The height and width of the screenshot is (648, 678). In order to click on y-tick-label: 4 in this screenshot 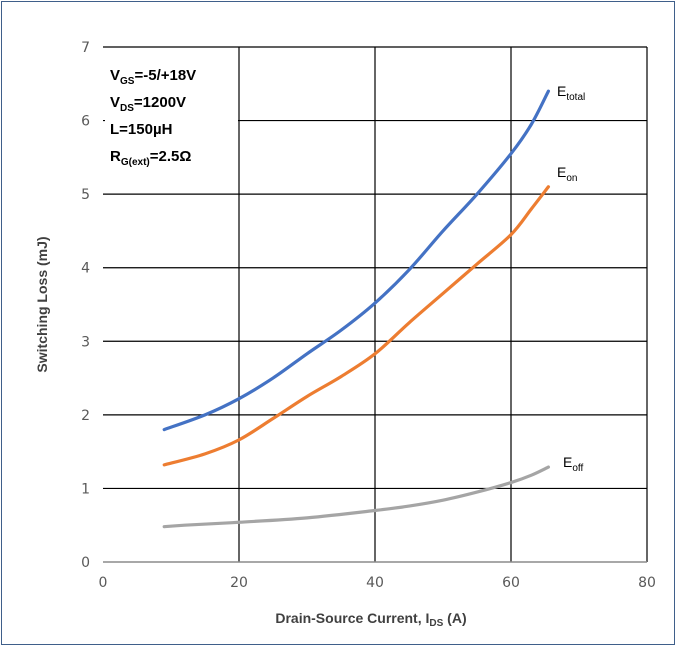, I will do `click(85, 269)`.